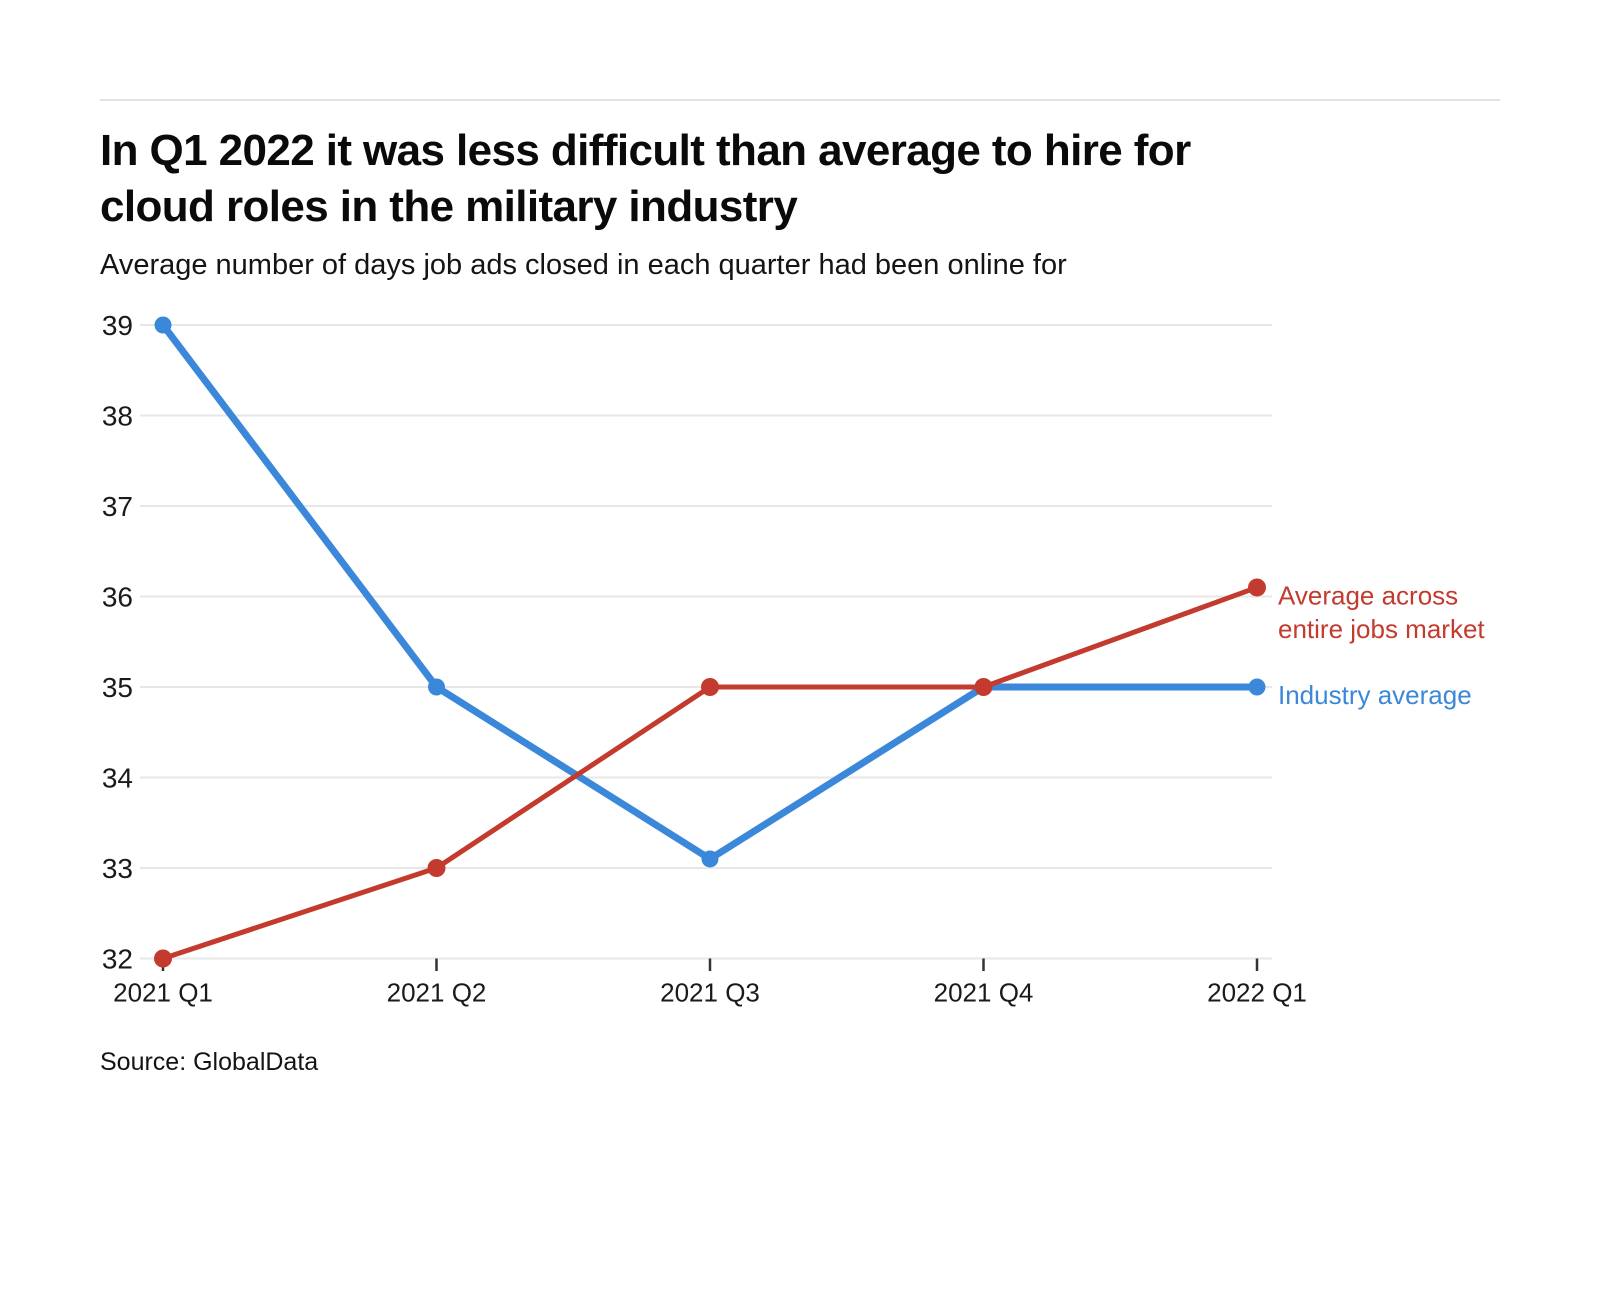  What do you see at coordinates (710, 992) in the screenshot?
I see `x-axis-label: 2021 Q3` at bounding box center [710, 992].